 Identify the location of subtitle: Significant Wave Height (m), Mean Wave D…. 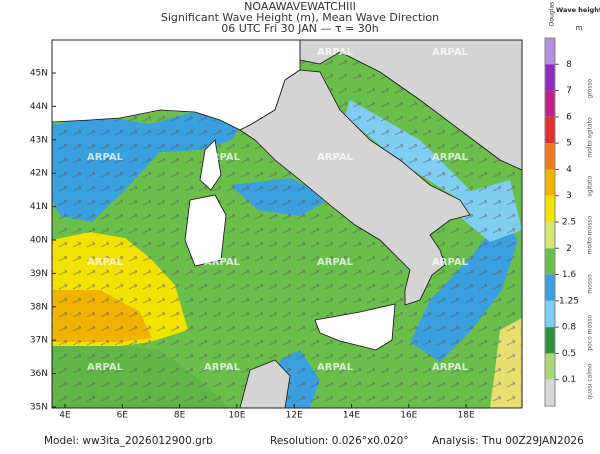
(300, 17).